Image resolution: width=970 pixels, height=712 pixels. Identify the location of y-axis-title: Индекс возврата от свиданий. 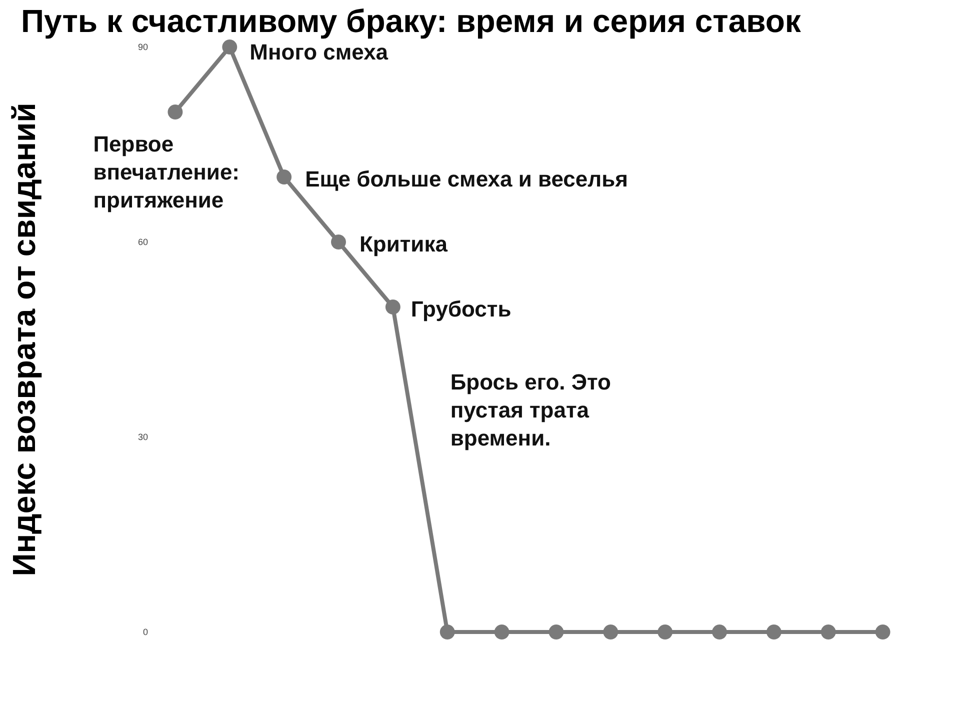
(24, 339).